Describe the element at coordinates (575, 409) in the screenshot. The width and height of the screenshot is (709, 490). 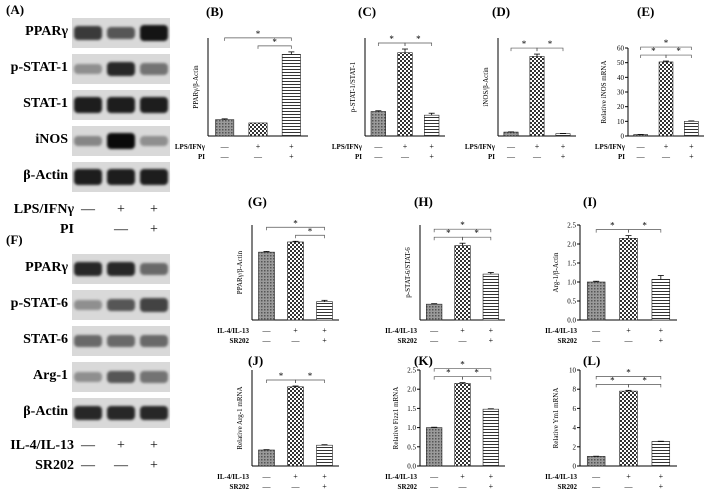
I see `y-tick-label-l-3: 6` at that location.